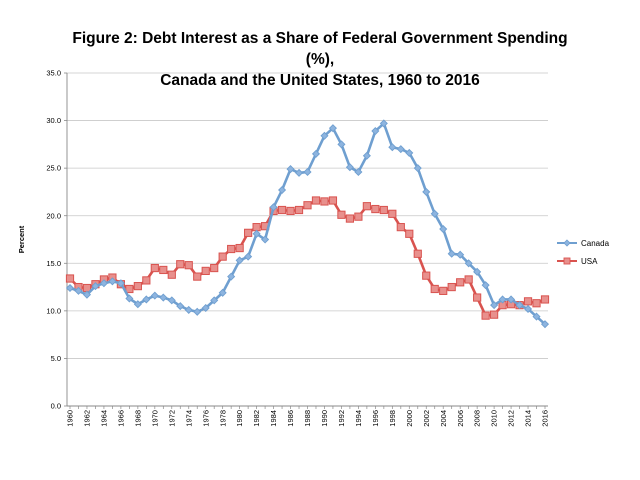 The height and width of the screenshot is (480, 640). I want to click on x-tick-label: 1968, so click(137, 418).